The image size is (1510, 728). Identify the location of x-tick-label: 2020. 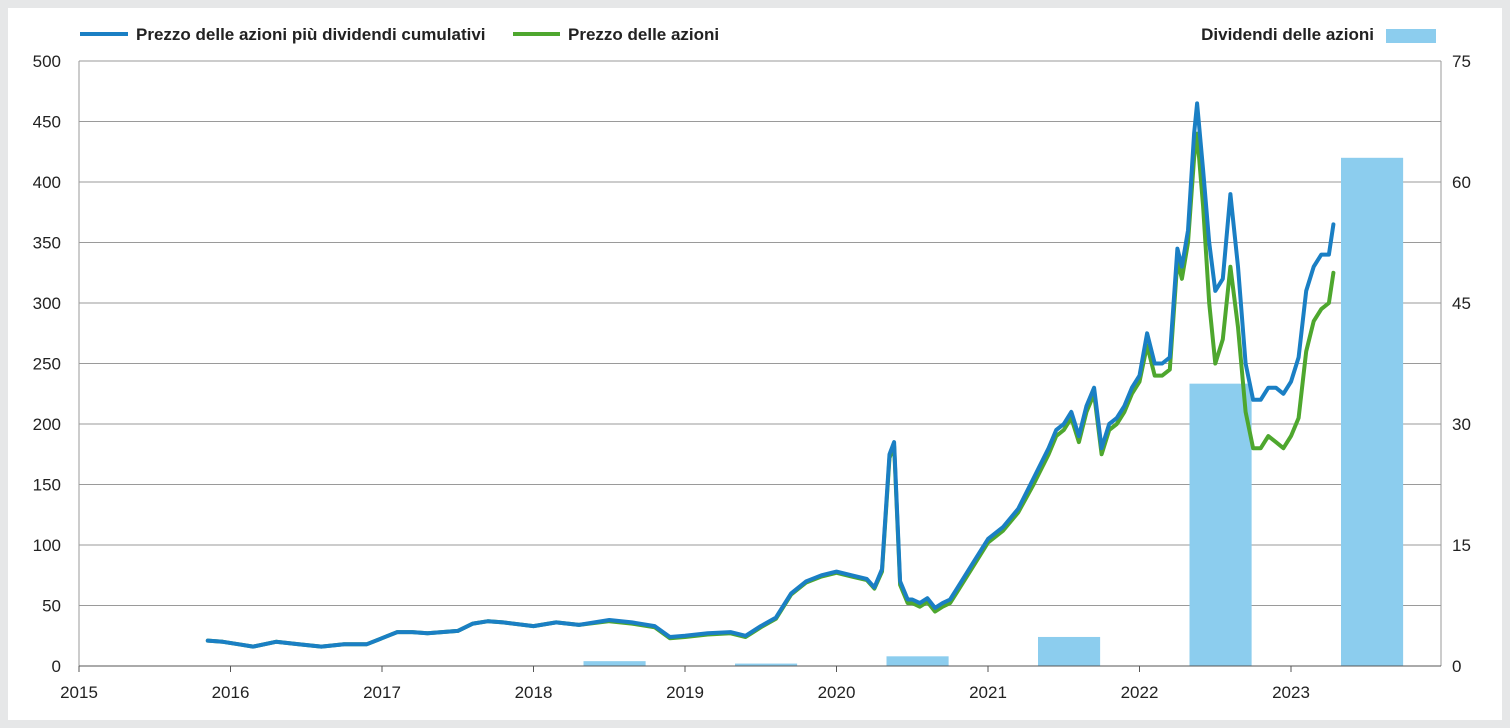
(837, 692).